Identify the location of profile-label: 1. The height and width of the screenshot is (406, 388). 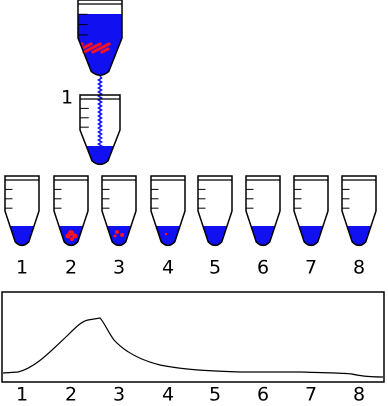
(22, 395).